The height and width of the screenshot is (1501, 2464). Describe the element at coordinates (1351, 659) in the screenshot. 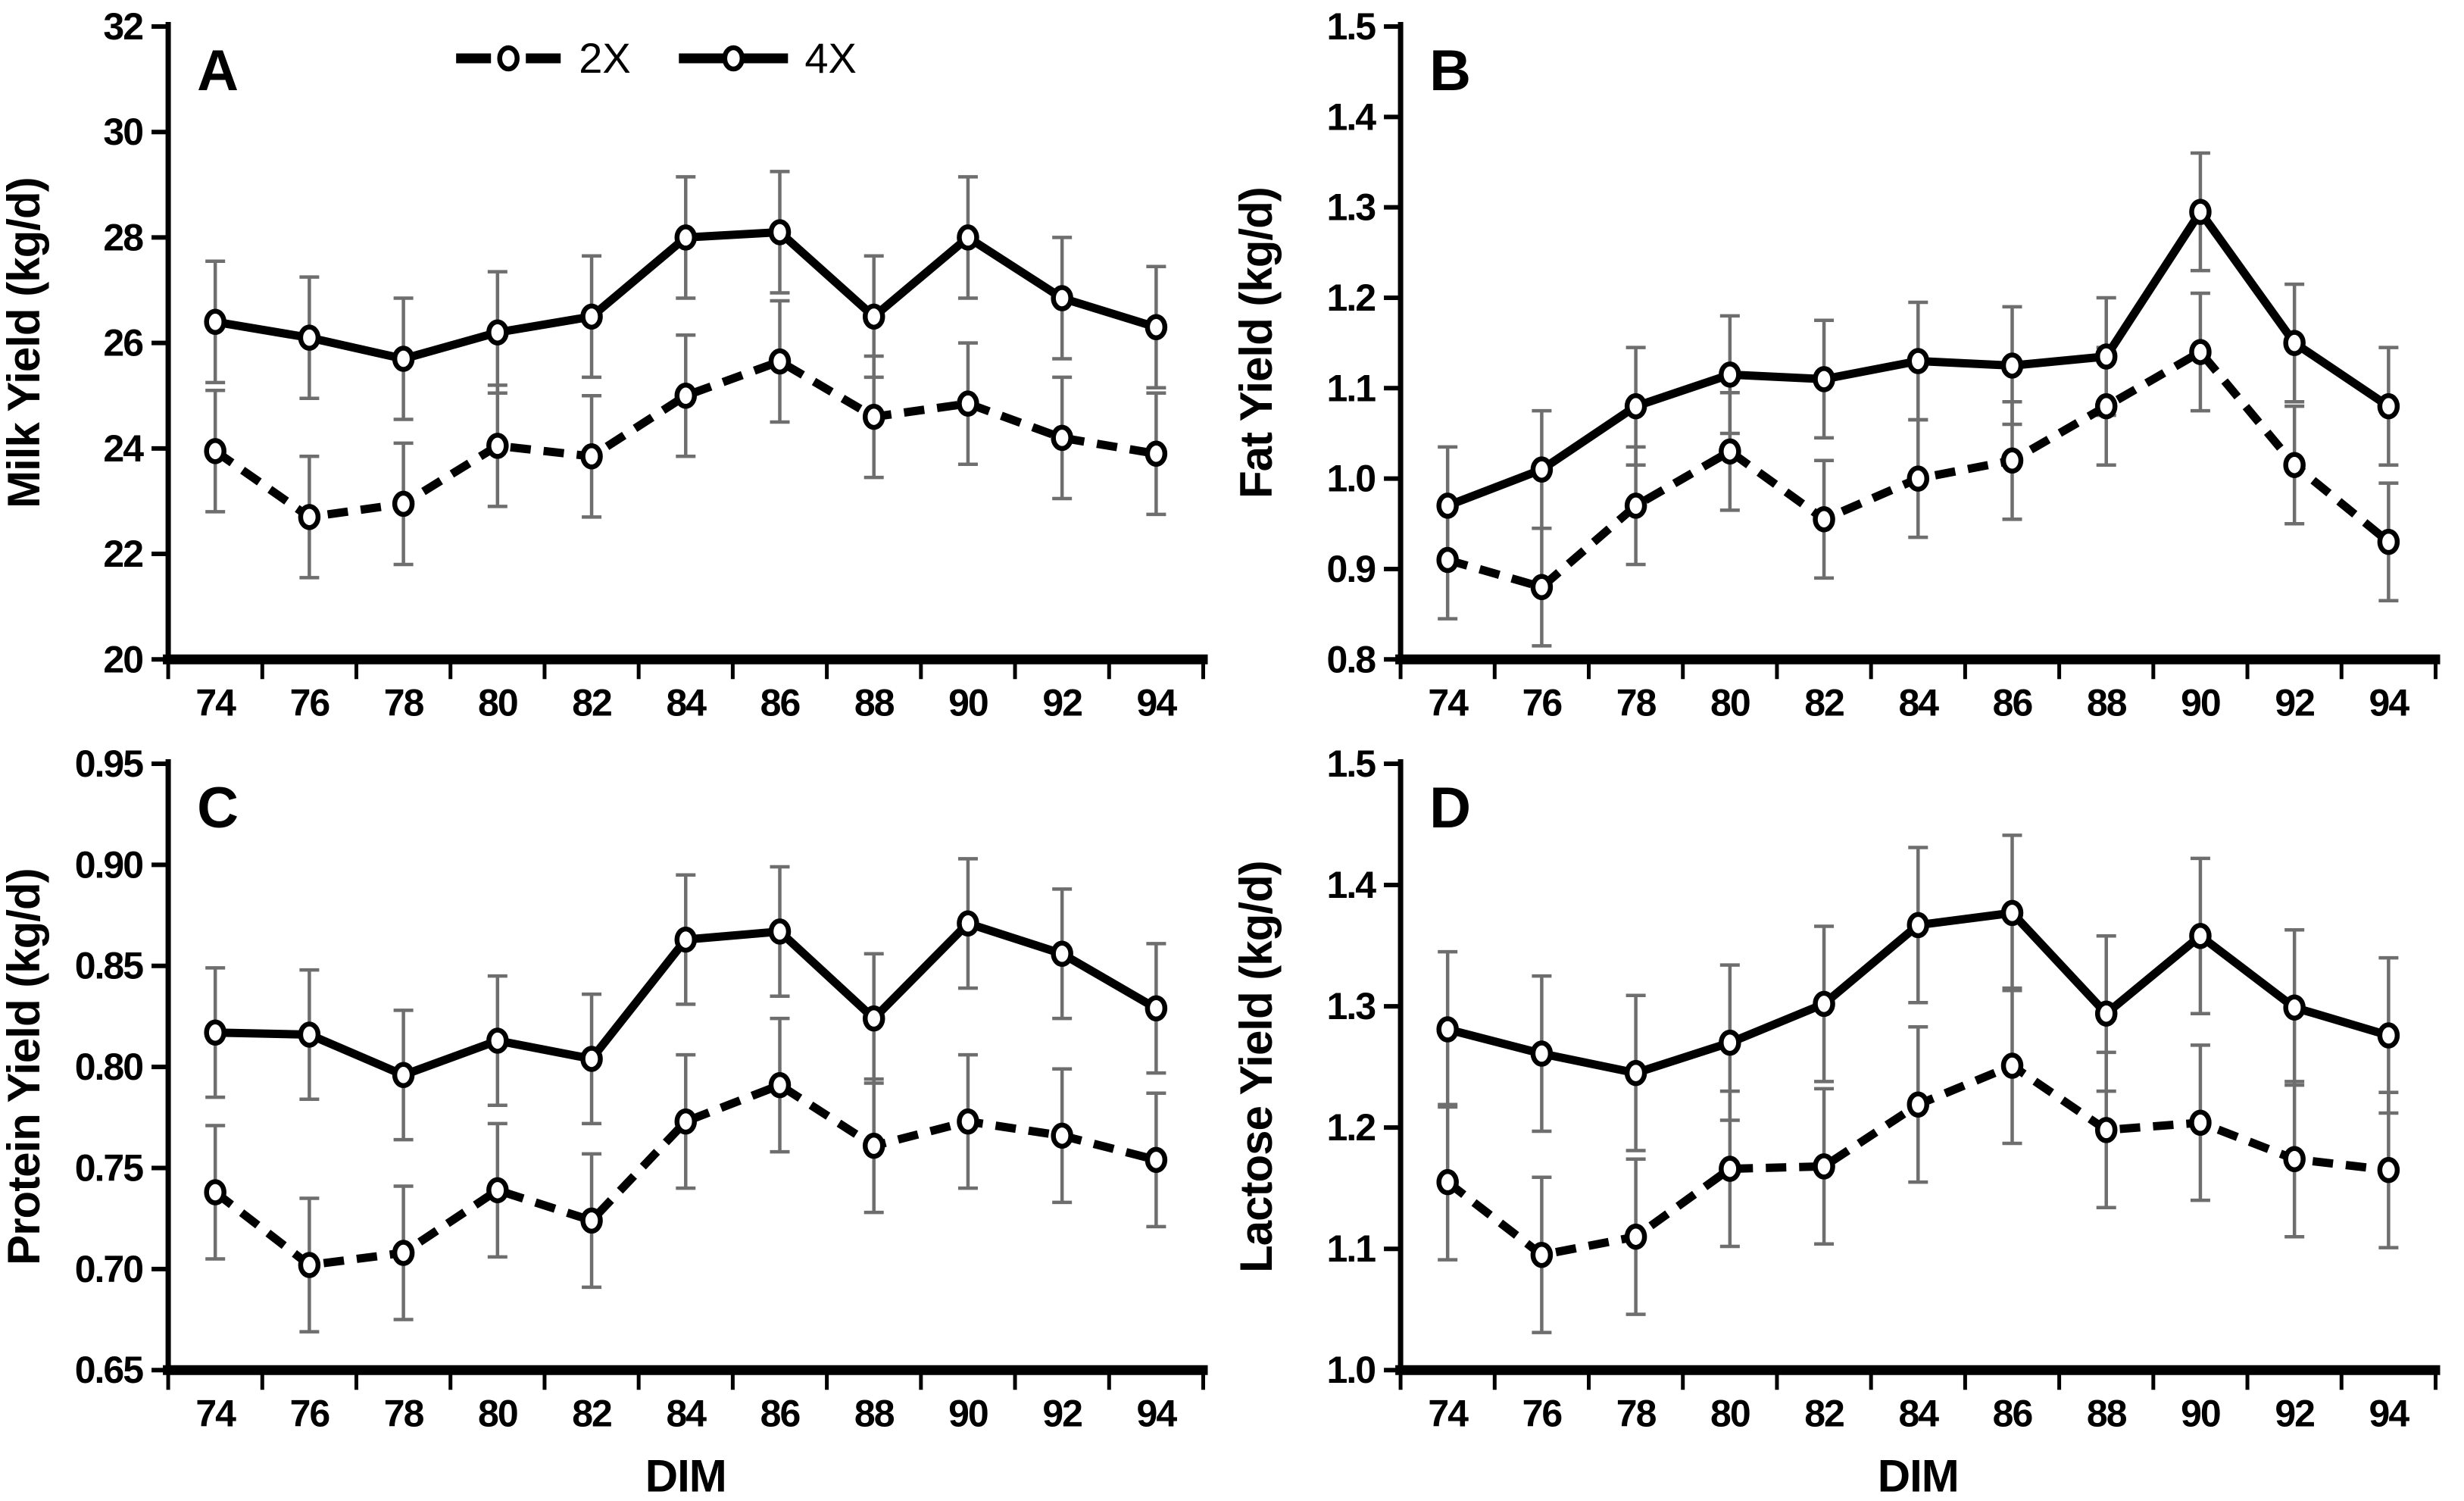

I see `y-tick-label: 0.8` at that location.